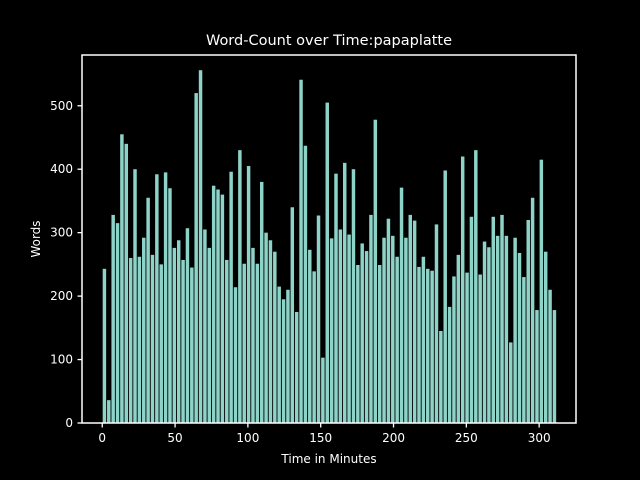 This screenshot has width=640, height=480. I want to click on x-tick-label: 250, so click(466, 438).